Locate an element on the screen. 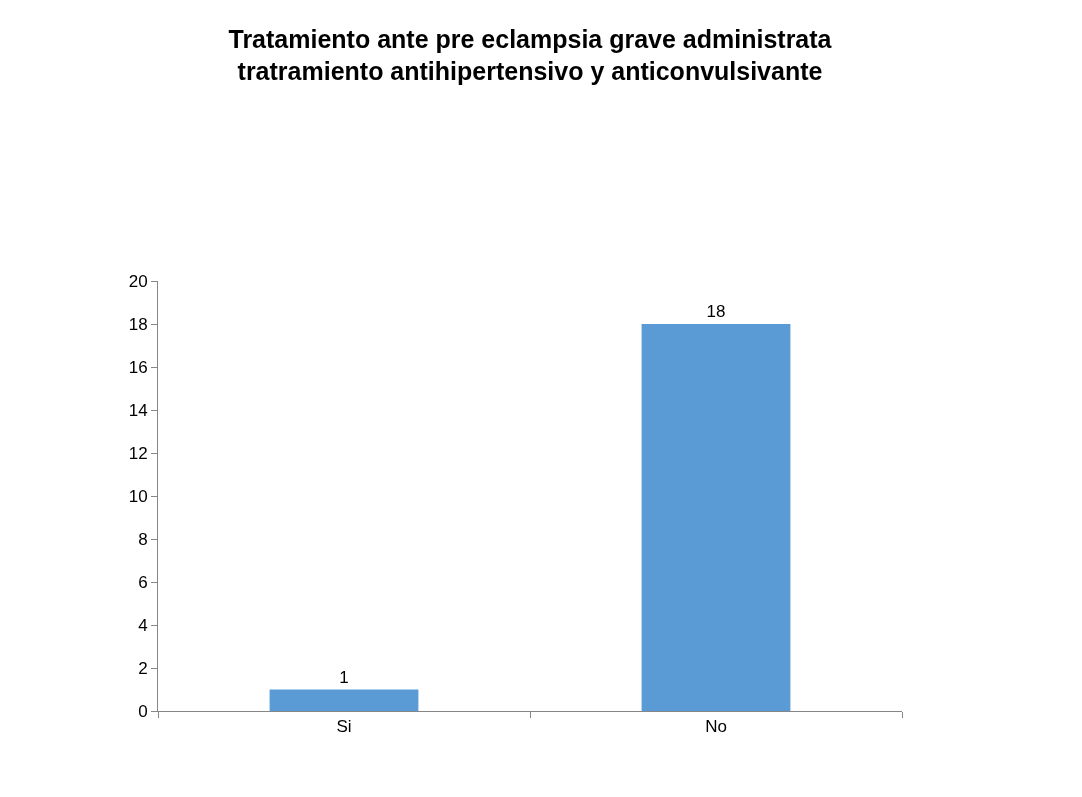 This screenshot has height=797, width=1082. x-tick-label: No is located at coordinates (716, 727).